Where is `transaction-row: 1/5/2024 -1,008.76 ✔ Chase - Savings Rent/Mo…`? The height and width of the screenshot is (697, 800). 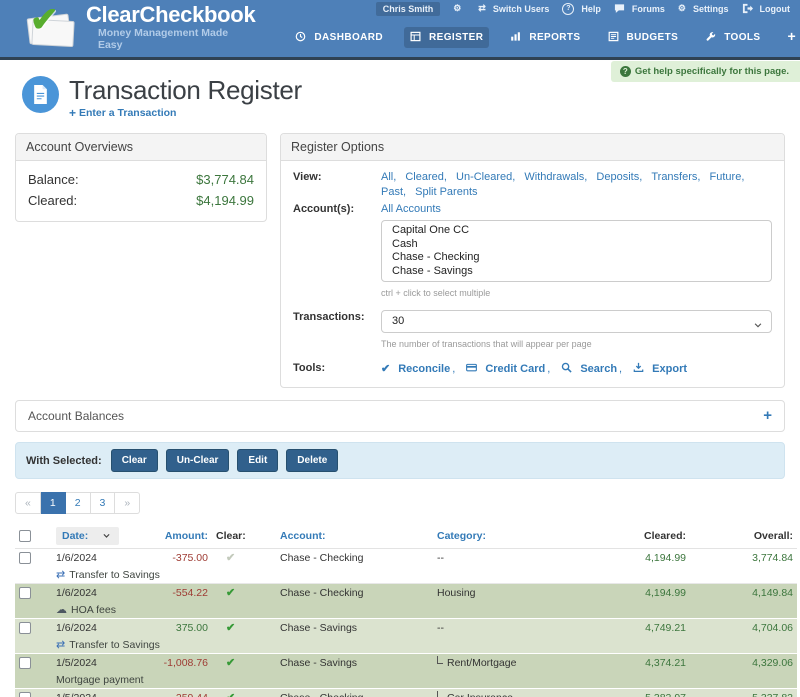 transaction-row: 1/5/2024 -1,008.76 ✔ Chase - Savings Rent/Mo… is located at coordinates (406, 662).